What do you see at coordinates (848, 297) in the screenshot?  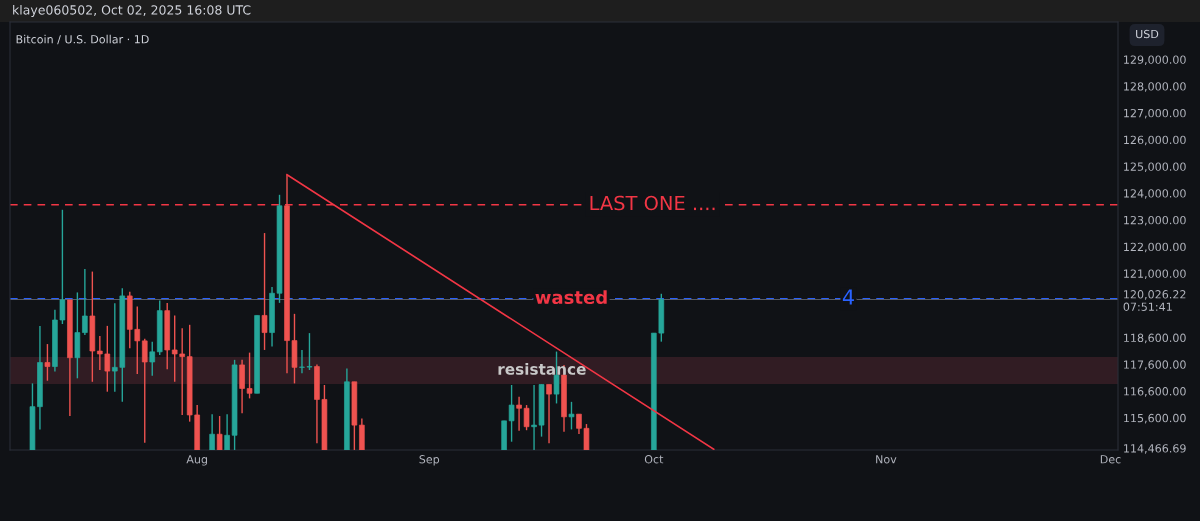 I see `annotation: 4` at bounding box center [848, 297].